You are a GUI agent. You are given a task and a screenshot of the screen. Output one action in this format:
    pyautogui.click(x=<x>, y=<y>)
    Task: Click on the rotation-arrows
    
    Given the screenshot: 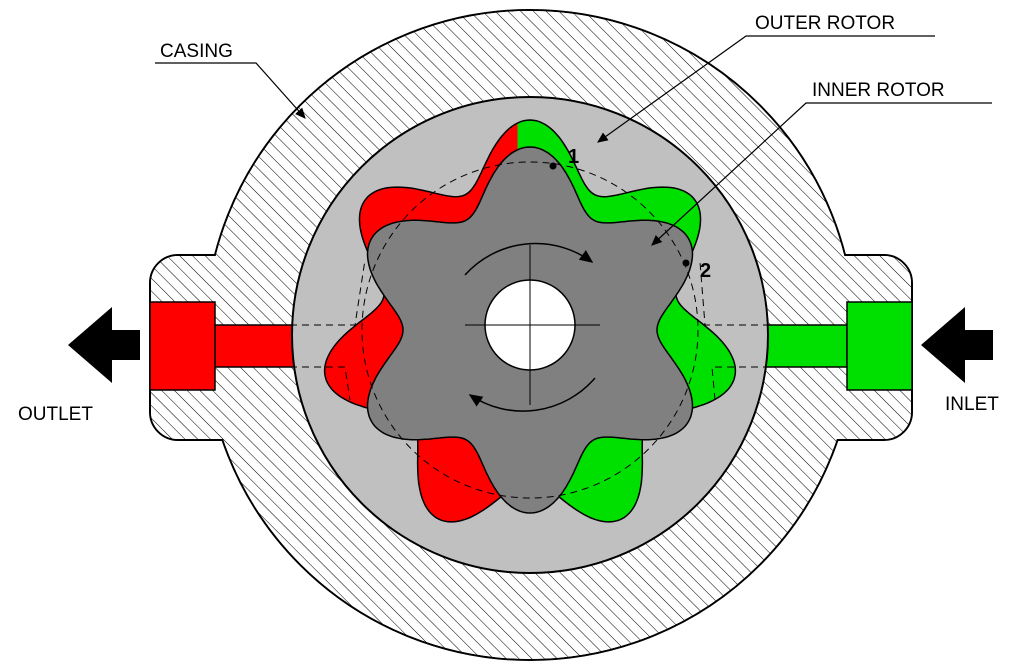 What is the action you would take?
    pyautogui.click(x=530, y=327)
    